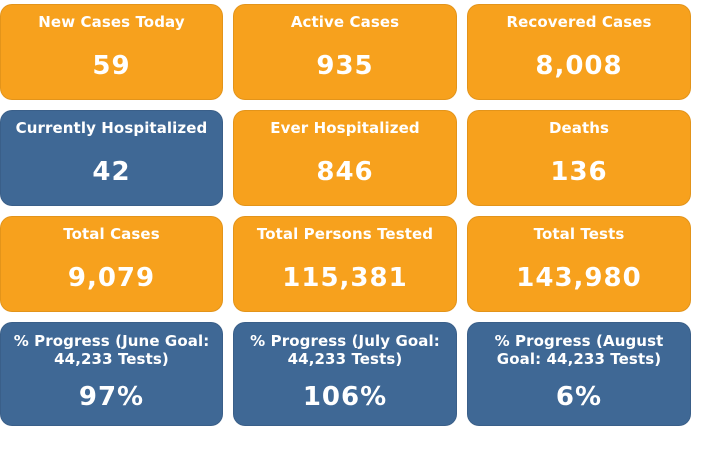 The width and height of the screenshot is (701, 452). I want to click on card-value: 6%, so click(579, 397).